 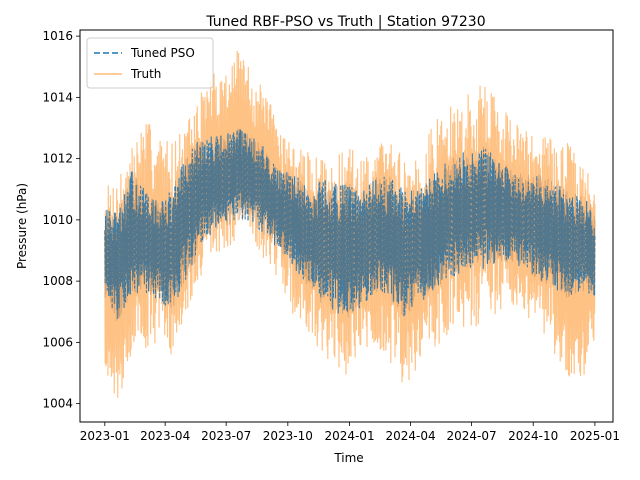 I want to click on y-axis: 1004 1006 1008 1010 1012 1014 1016, so click(x=61, y=220).